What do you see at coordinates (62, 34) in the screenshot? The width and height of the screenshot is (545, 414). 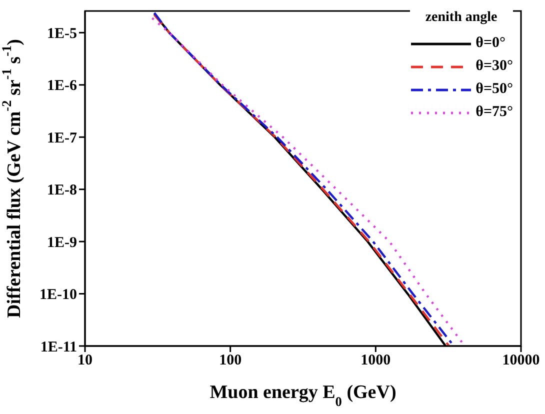 I see `y-tick-label: 1E-5` at bounding box center [62, 34].